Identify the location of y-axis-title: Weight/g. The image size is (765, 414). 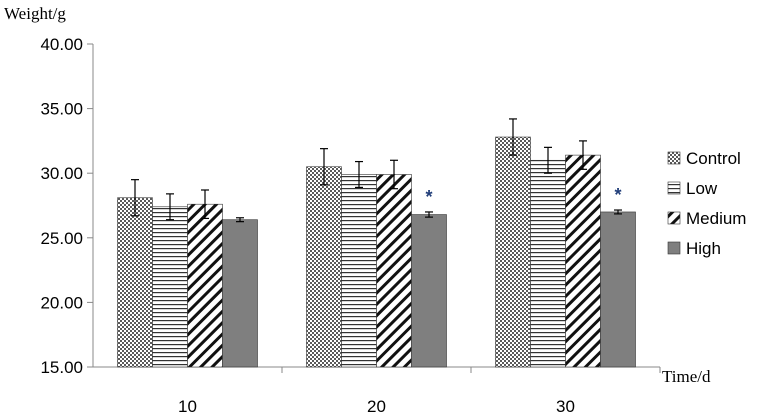
(35, 13).